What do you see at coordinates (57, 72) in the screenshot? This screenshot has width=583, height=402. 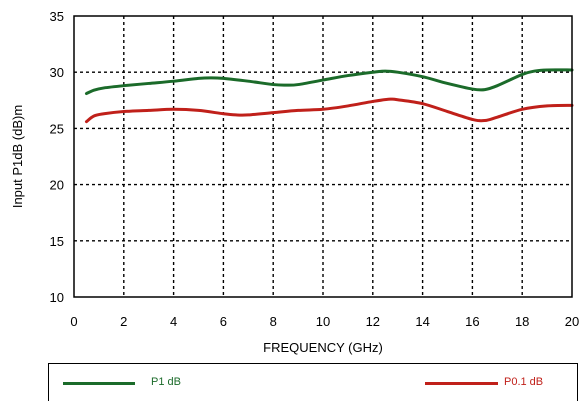 I see `y-tick-label-4: 30` at bounding box center [57, 72].